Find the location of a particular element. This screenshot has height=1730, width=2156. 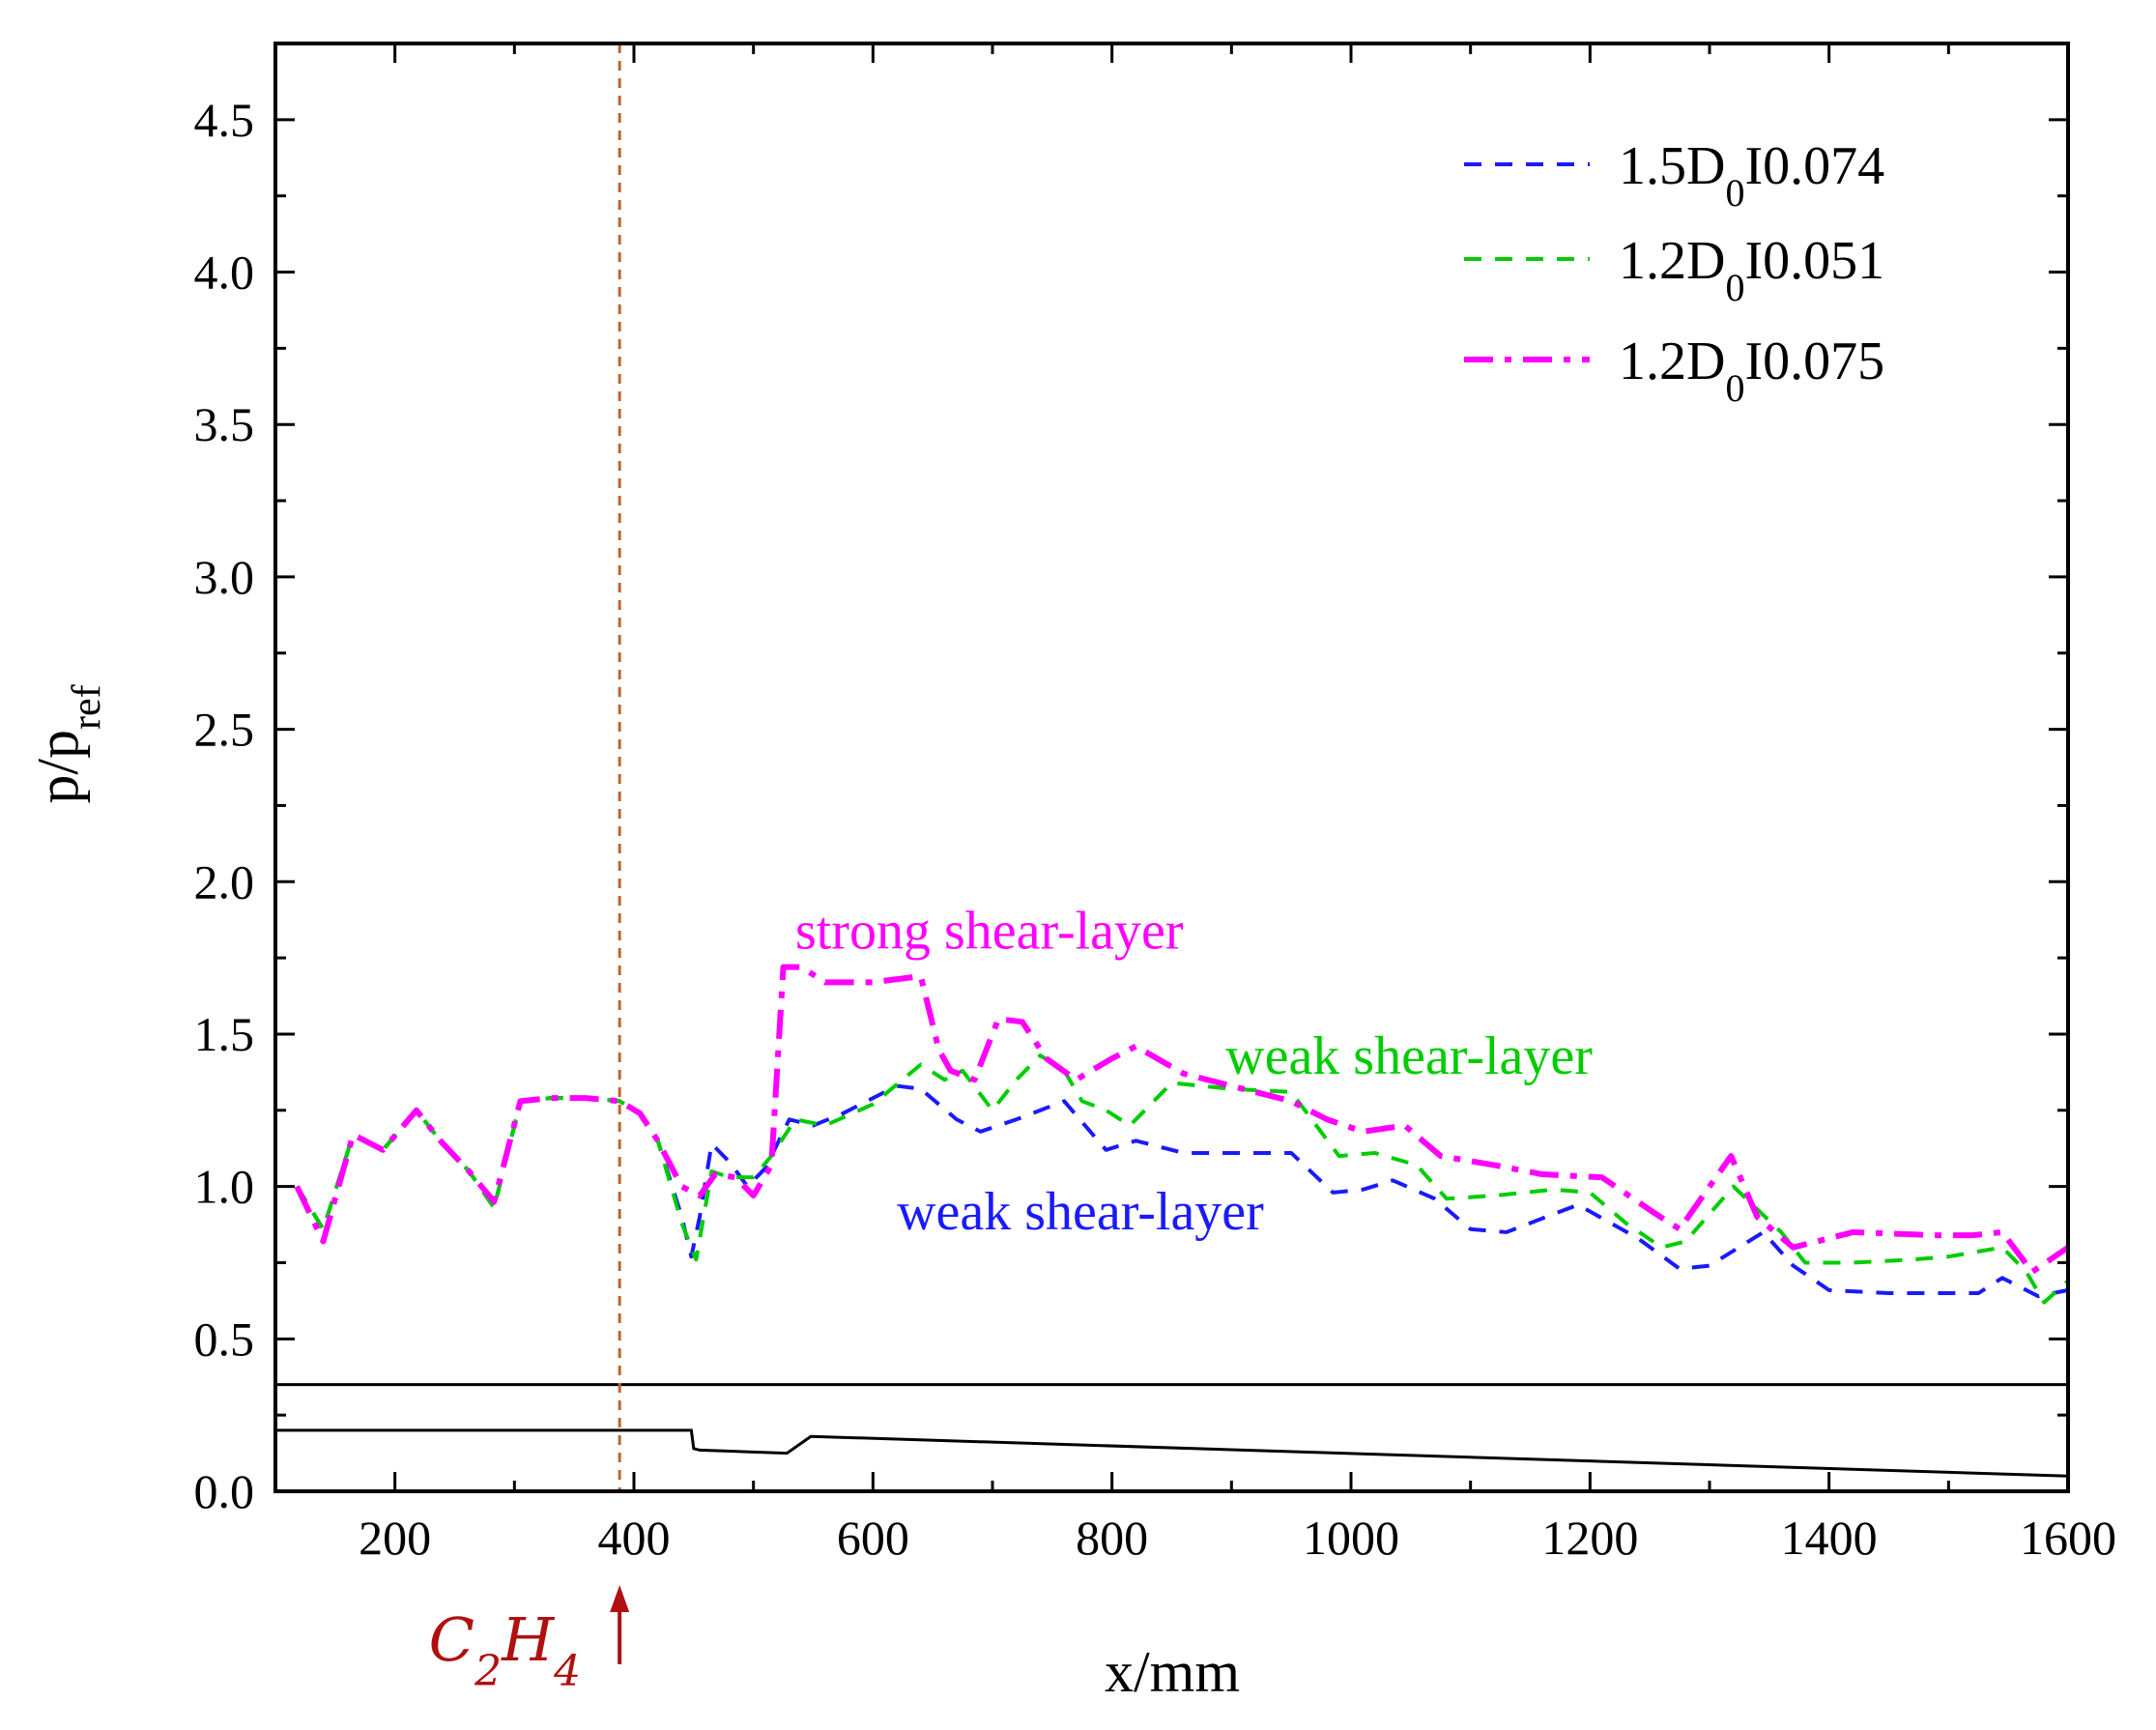

x-axis-title: x/mm is located at coordinates (1172, 1672).